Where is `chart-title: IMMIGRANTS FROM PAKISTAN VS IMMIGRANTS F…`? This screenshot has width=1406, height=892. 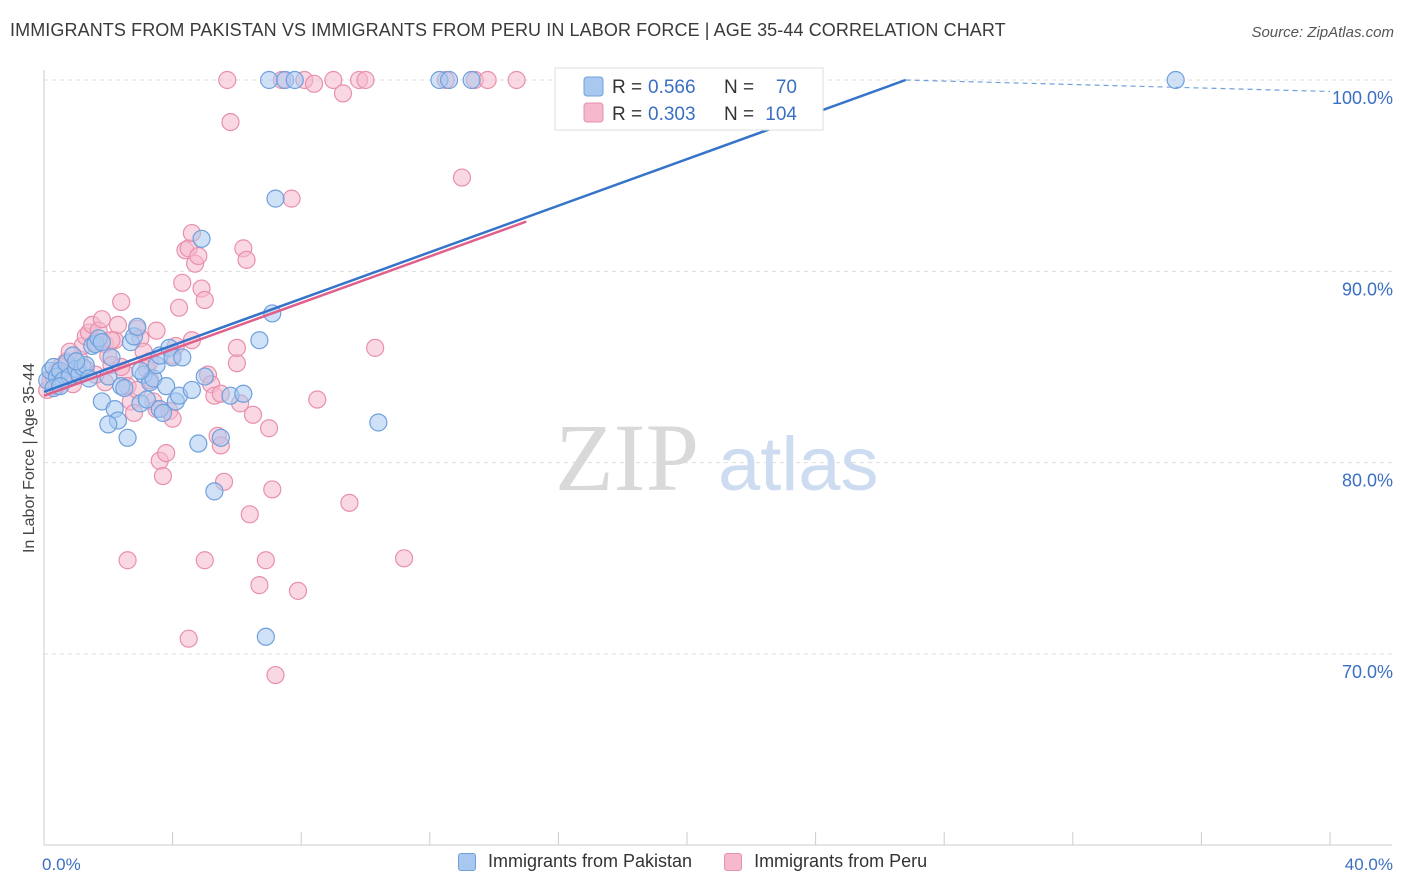 chart-title: IMMIGRANTS FROM PAKISTAN VS IMMIGRANTS F… is located at coordinates (508, 30).